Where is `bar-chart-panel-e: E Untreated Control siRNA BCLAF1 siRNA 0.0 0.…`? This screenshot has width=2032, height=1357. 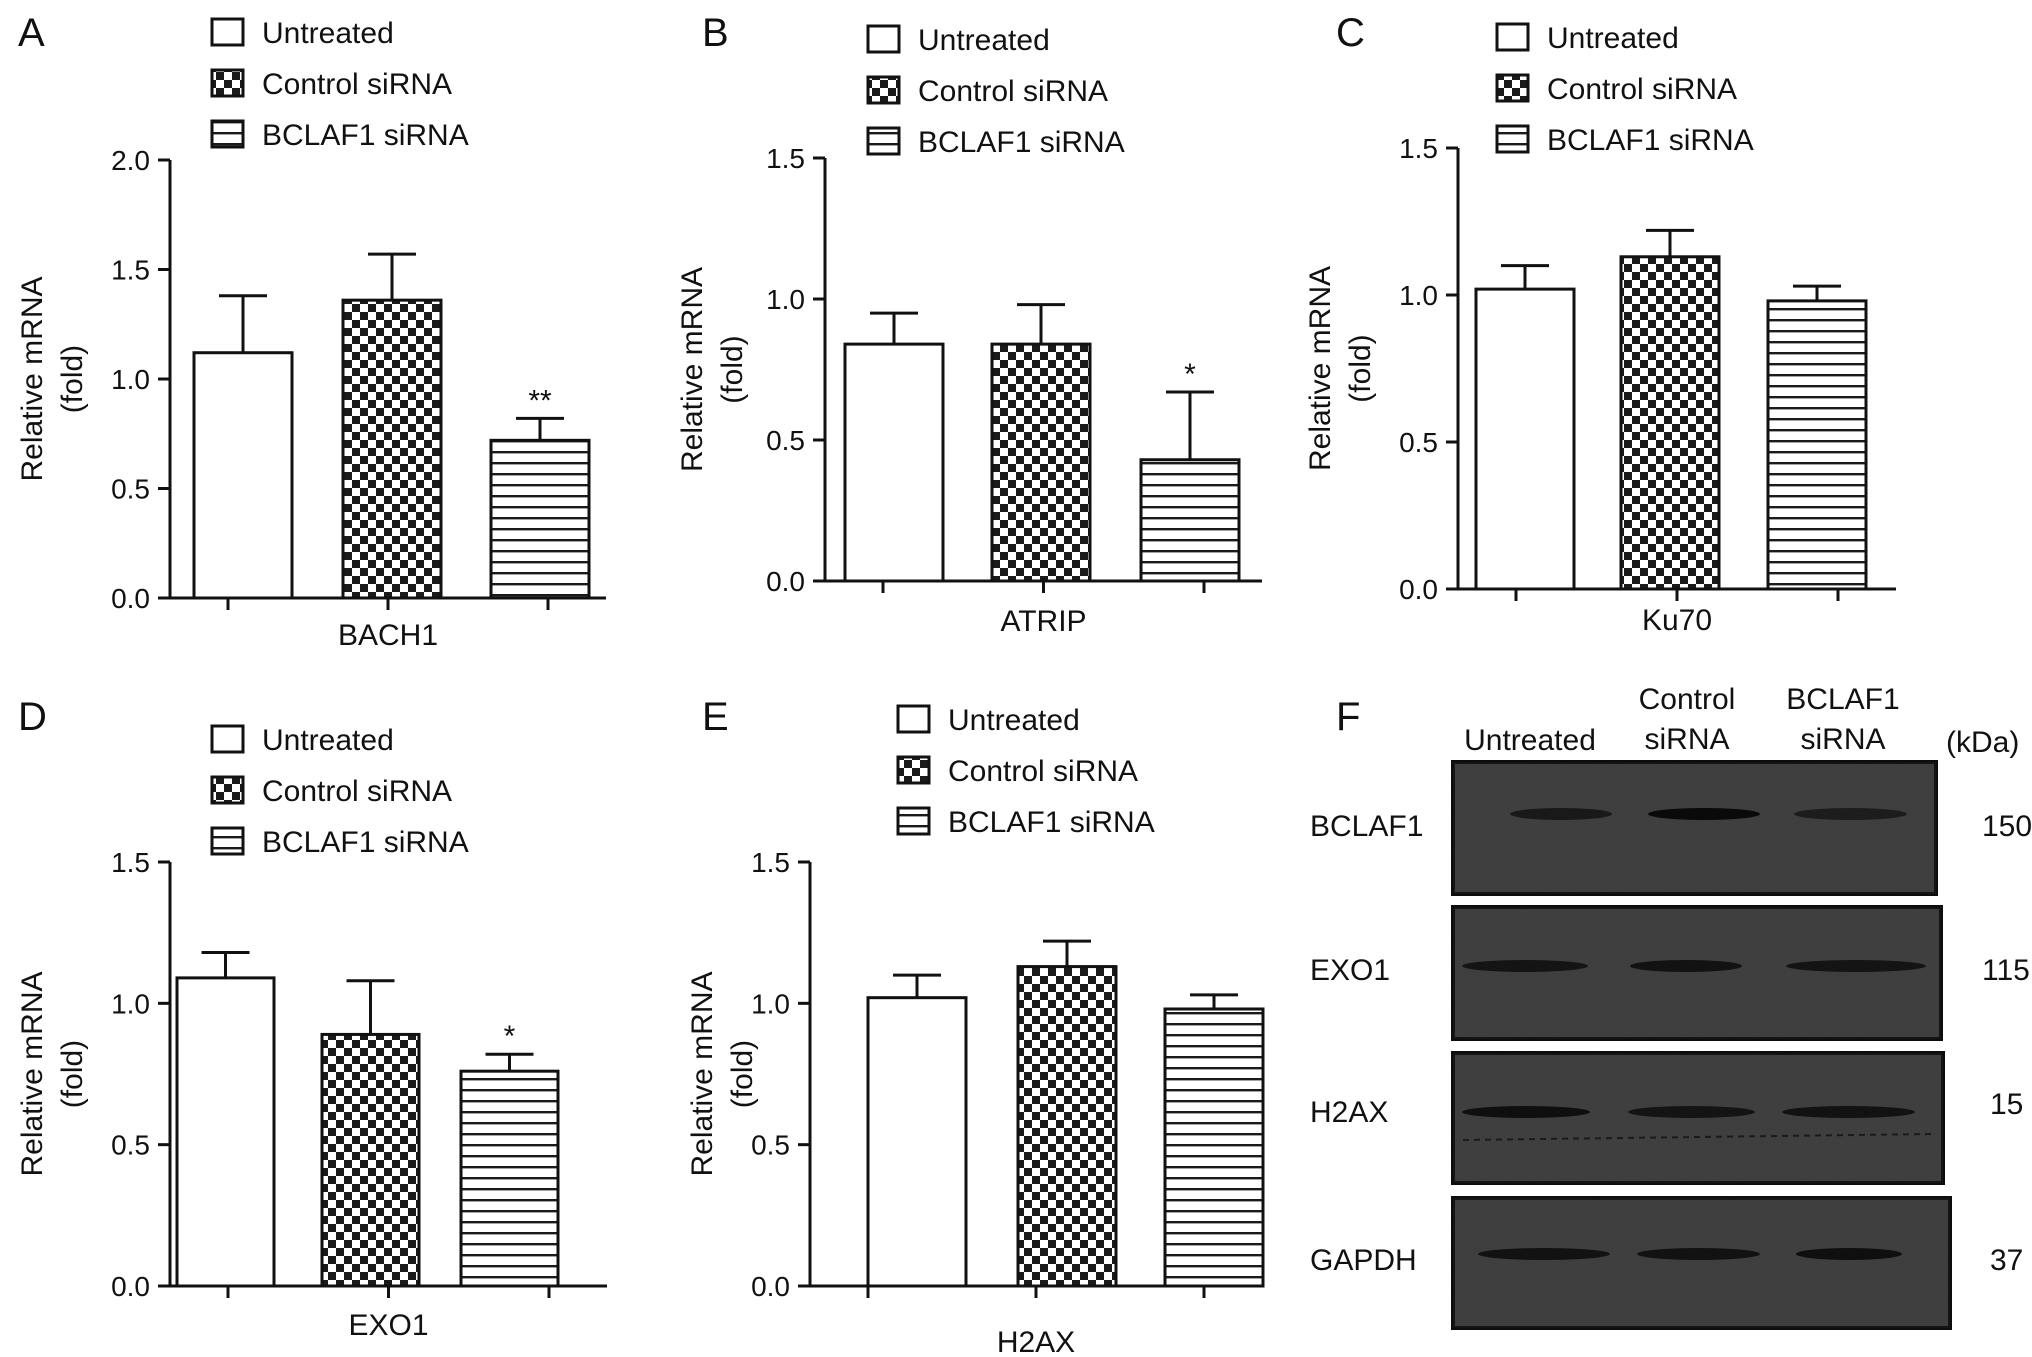 bar-chart-panel-e: E Untreated Control siRNA BCLAF1 siRNA 0.0 0.… is located at coordinates (975, 1026).